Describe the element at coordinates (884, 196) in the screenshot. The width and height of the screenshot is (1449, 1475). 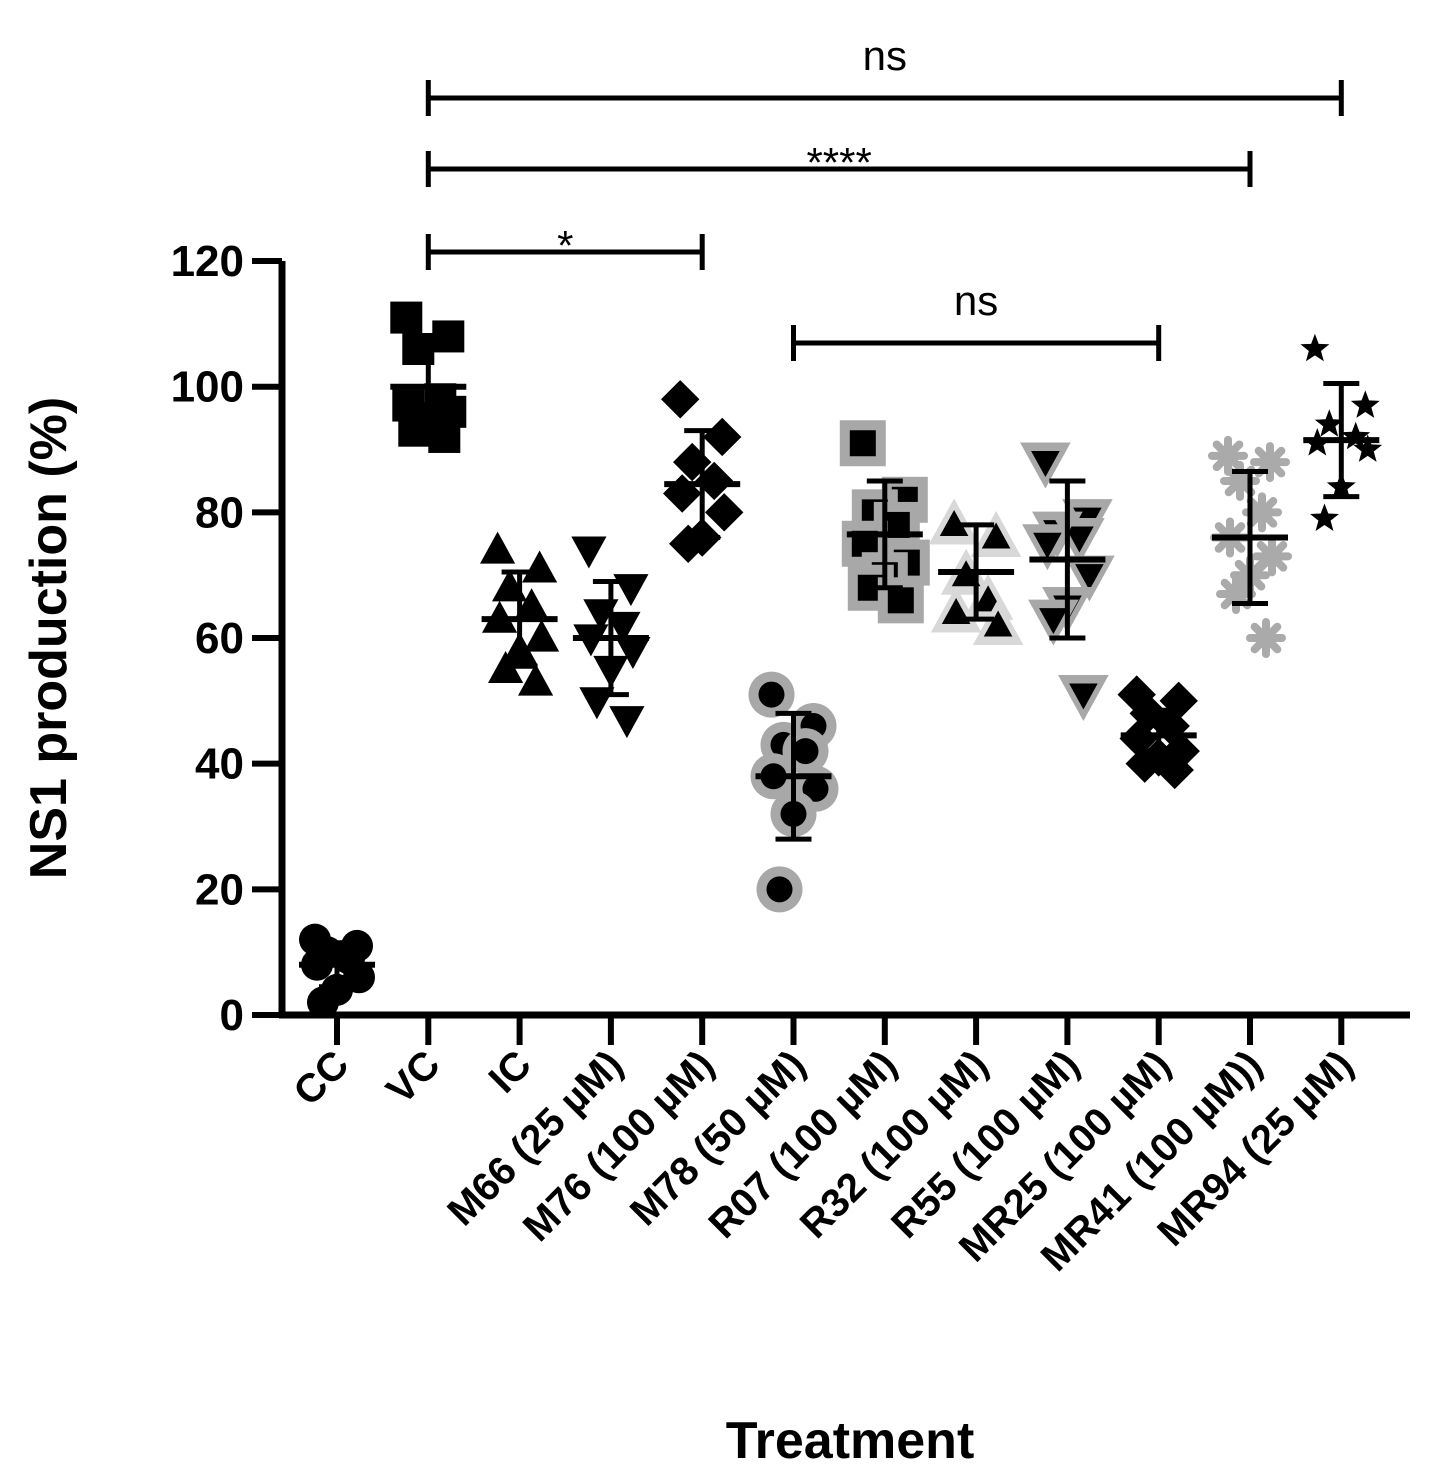
I see `significance-brackets: * ns **** ns` at that location.